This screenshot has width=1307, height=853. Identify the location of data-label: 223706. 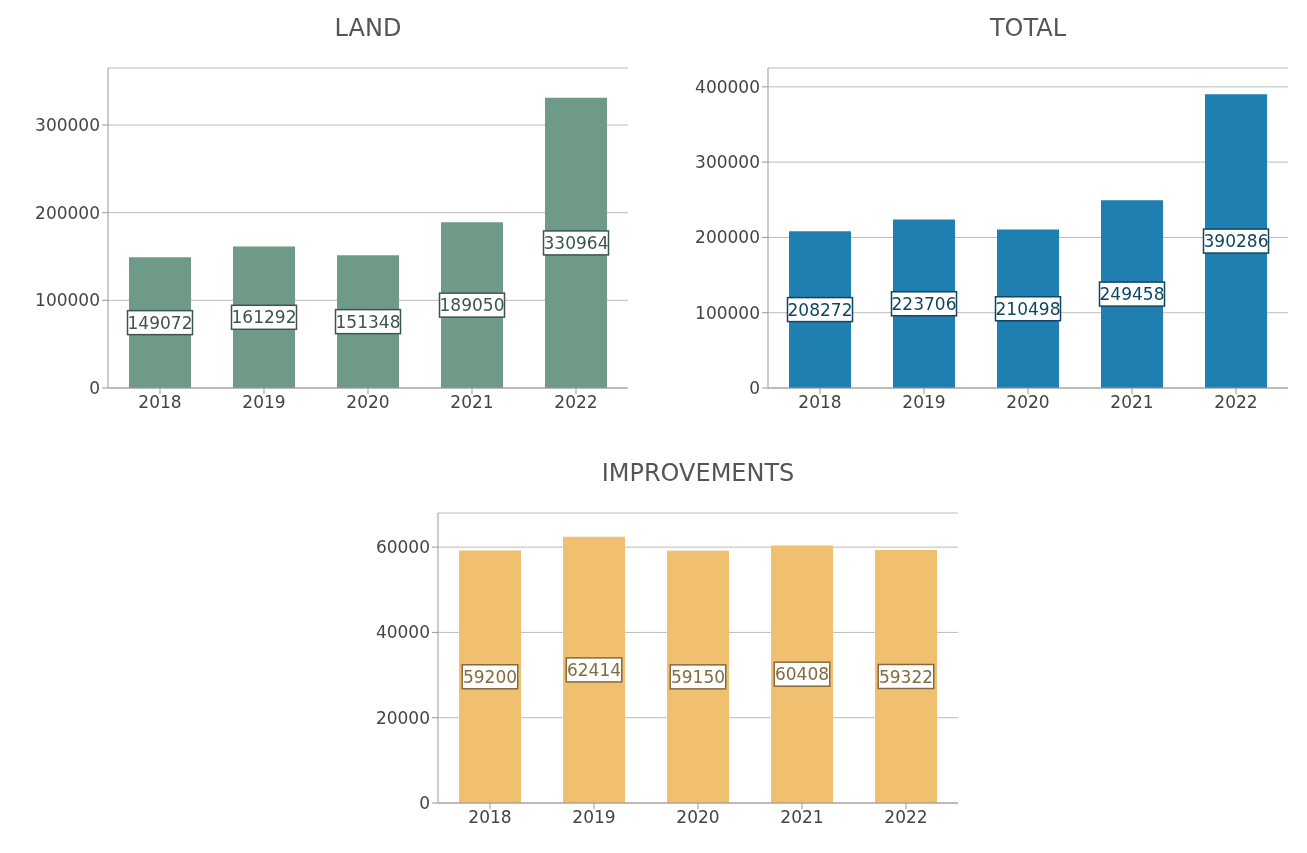
(924, 303).